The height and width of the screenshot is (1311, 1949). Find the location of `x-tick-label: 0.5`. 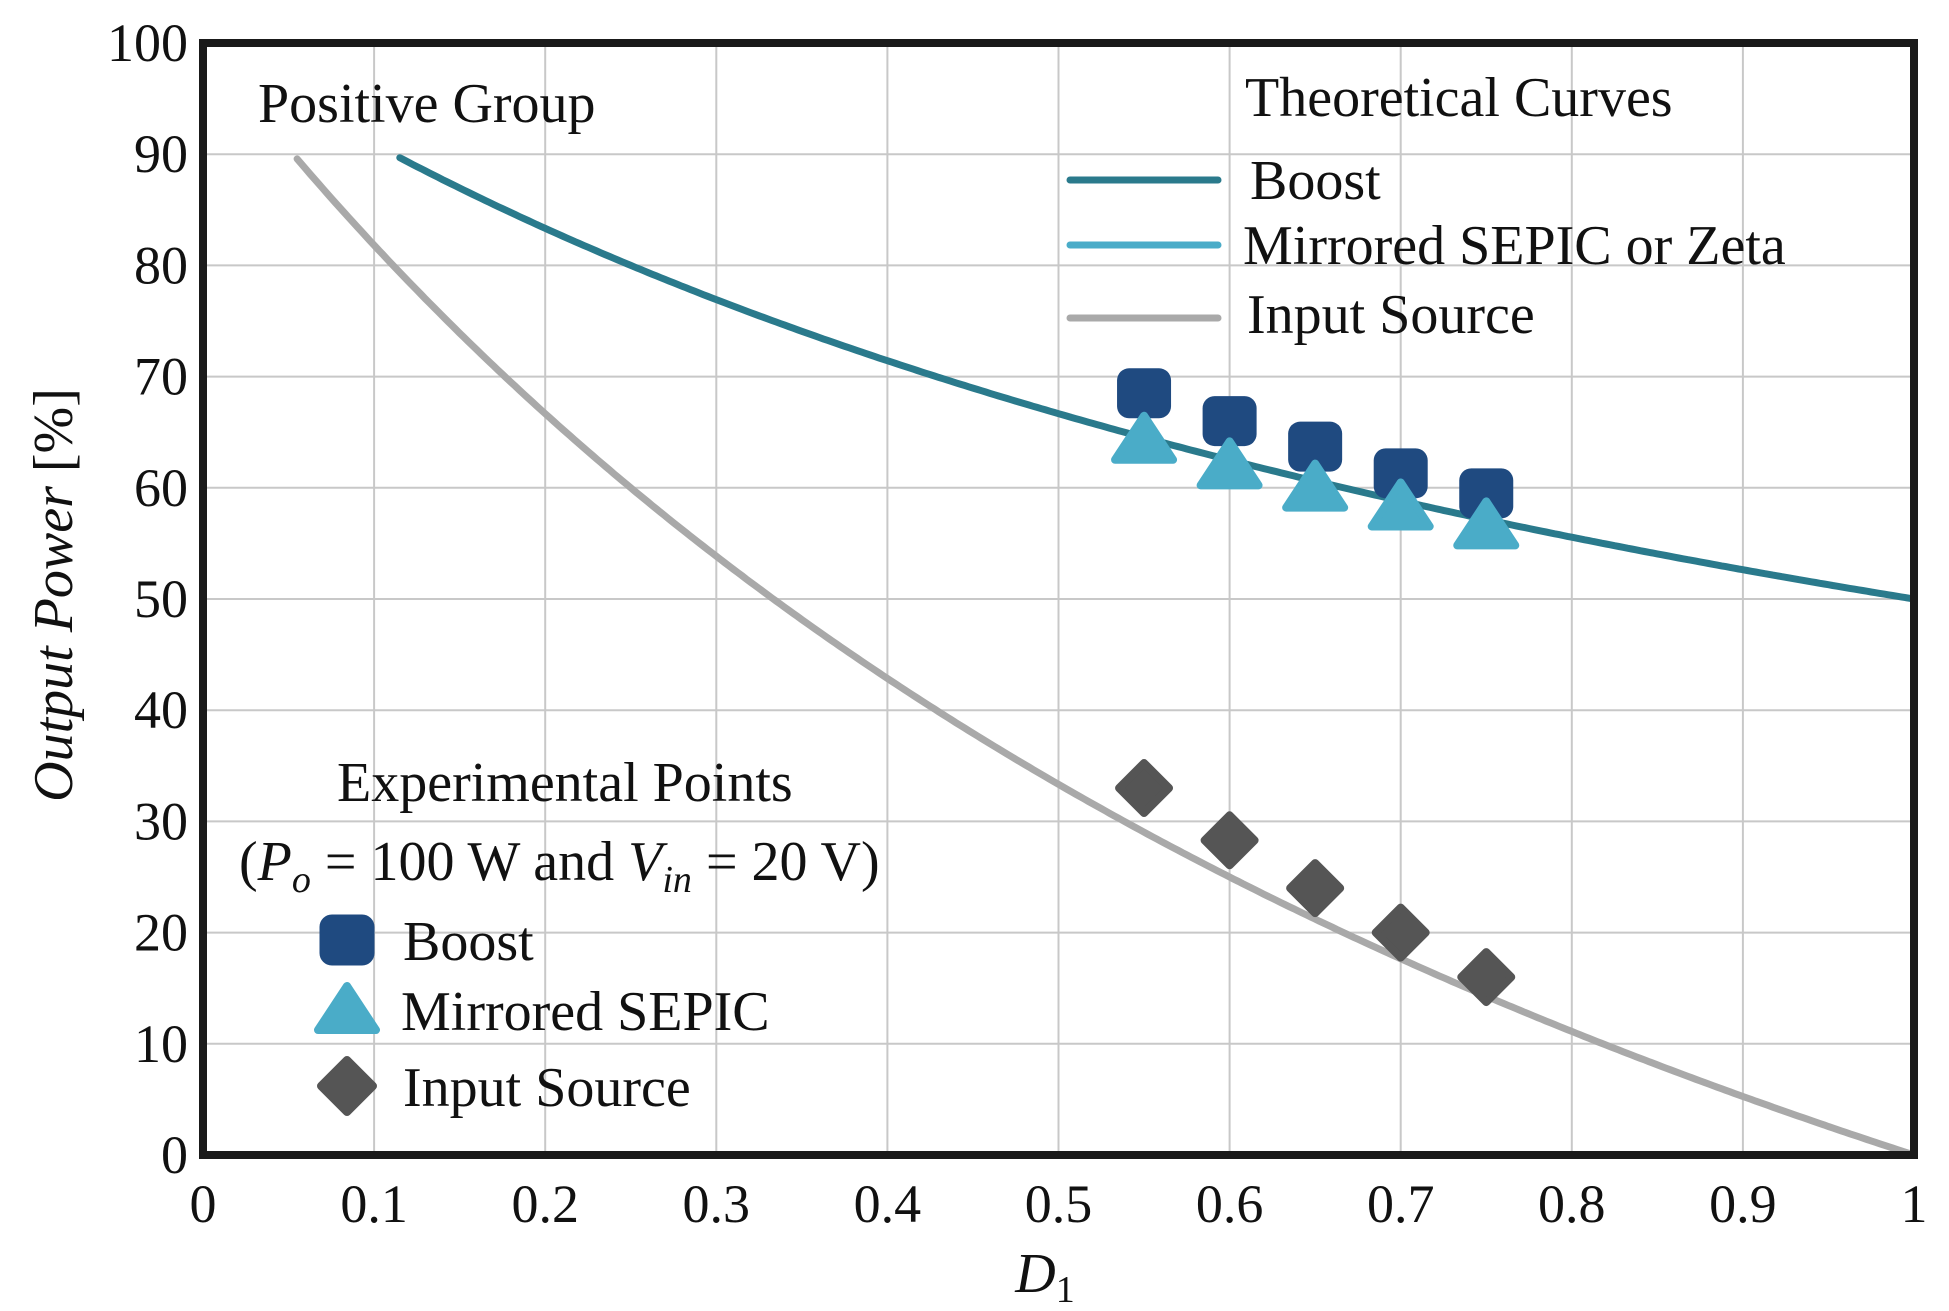

x-tick-label: 0.5 is located at coordinates (1059, 1204).